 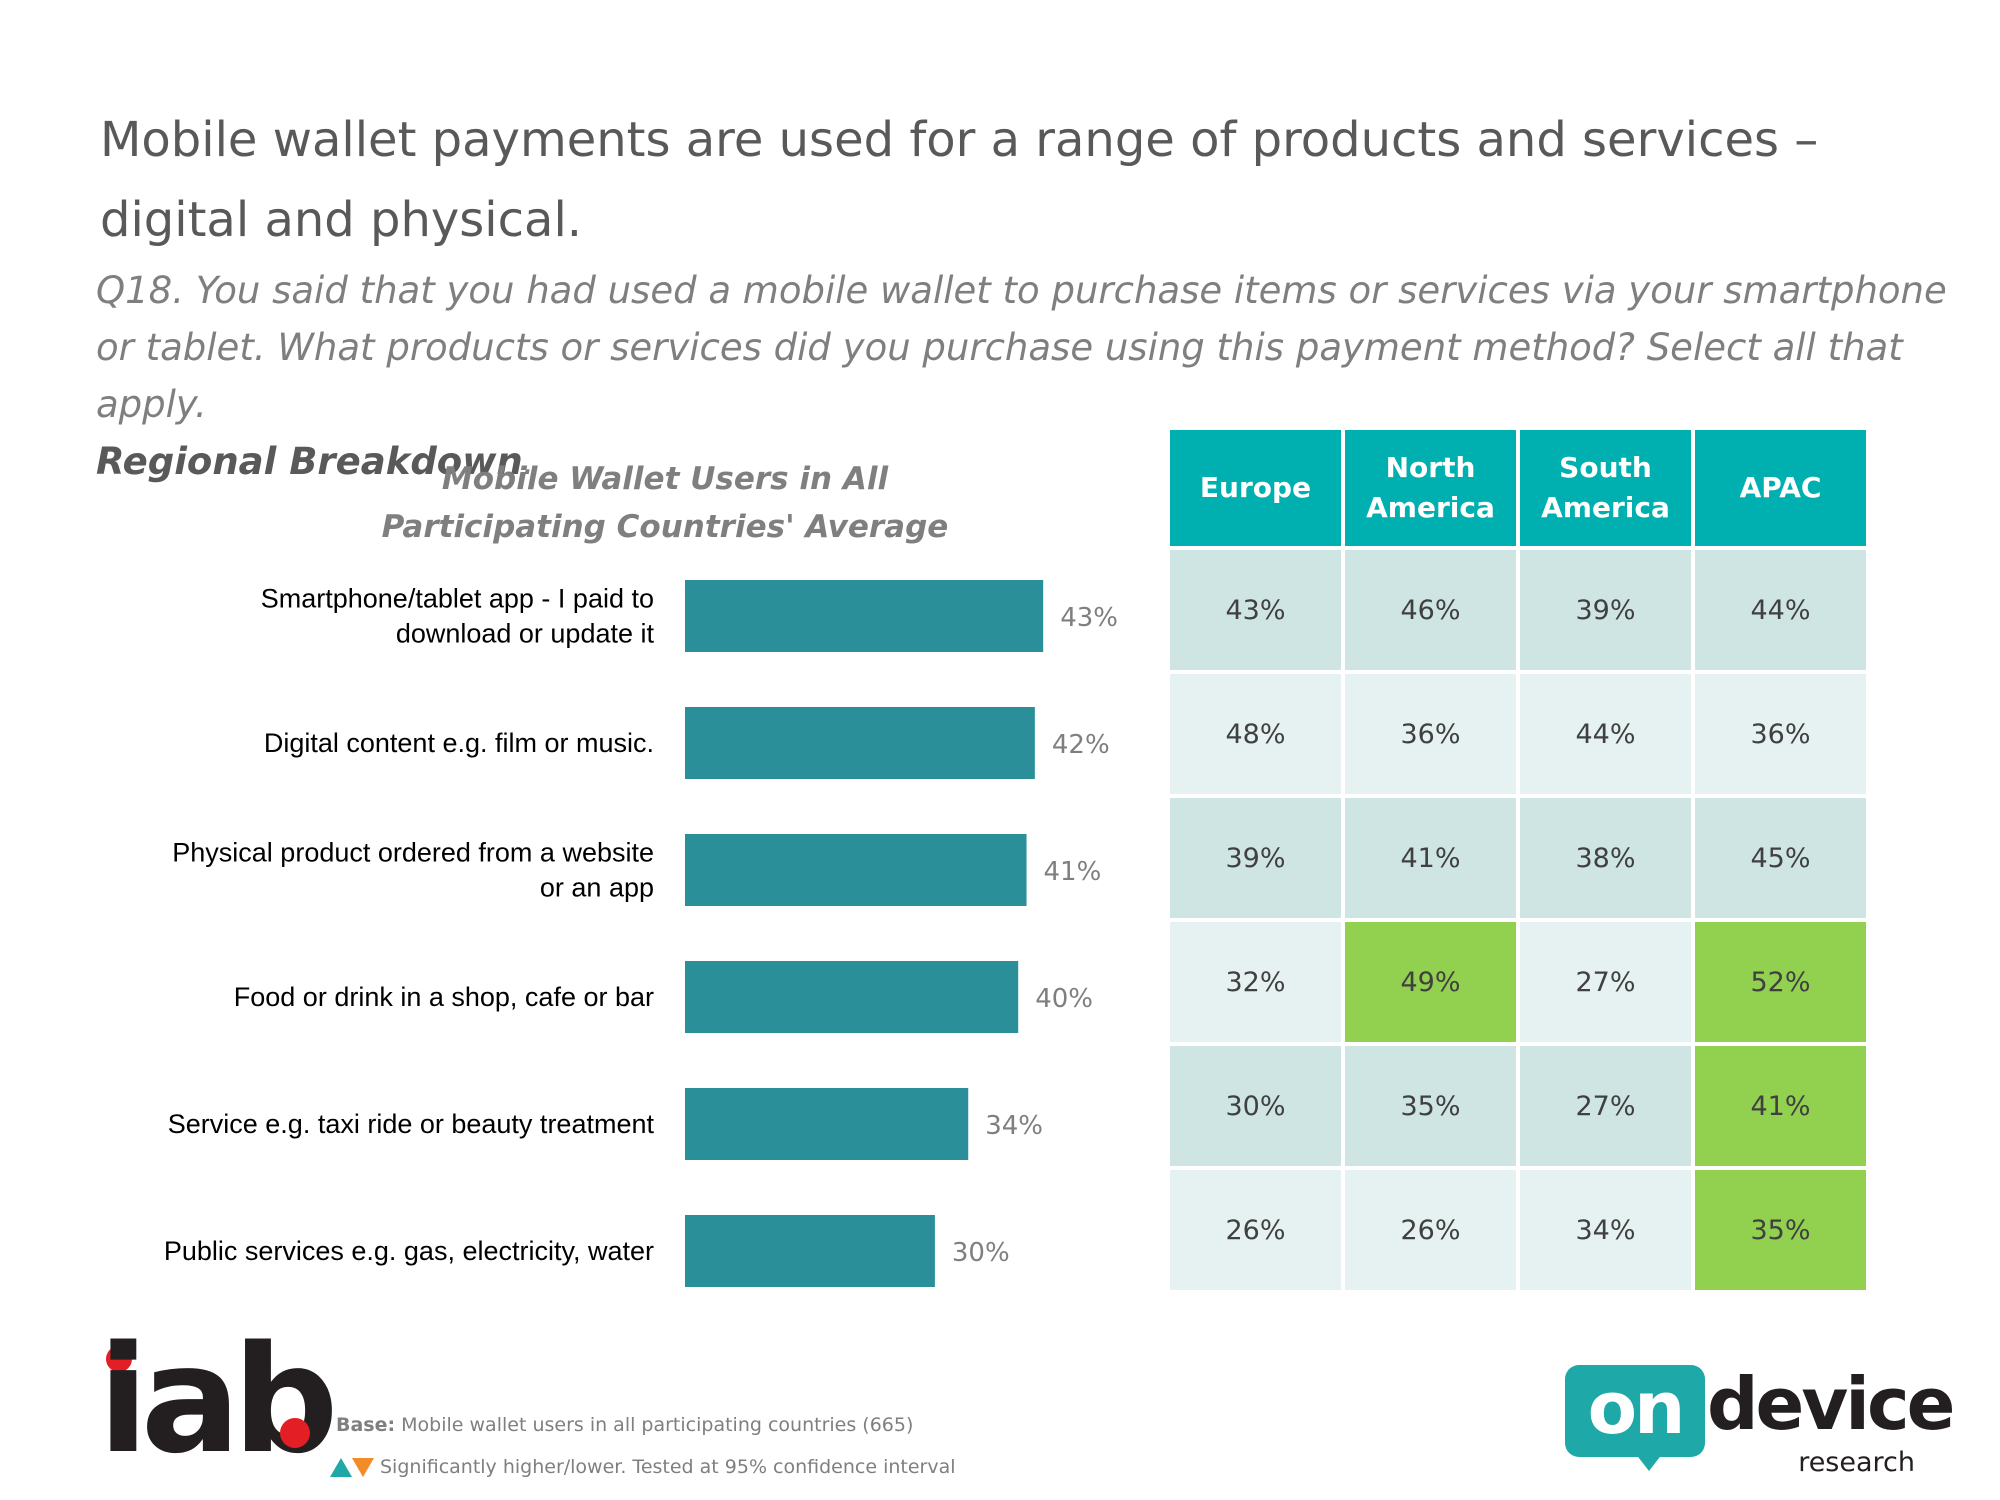 What do you see at coordinates (1073, 872) in the screenshot?
I see `value-label-2: 41%` at bounding box center [1073, 872].